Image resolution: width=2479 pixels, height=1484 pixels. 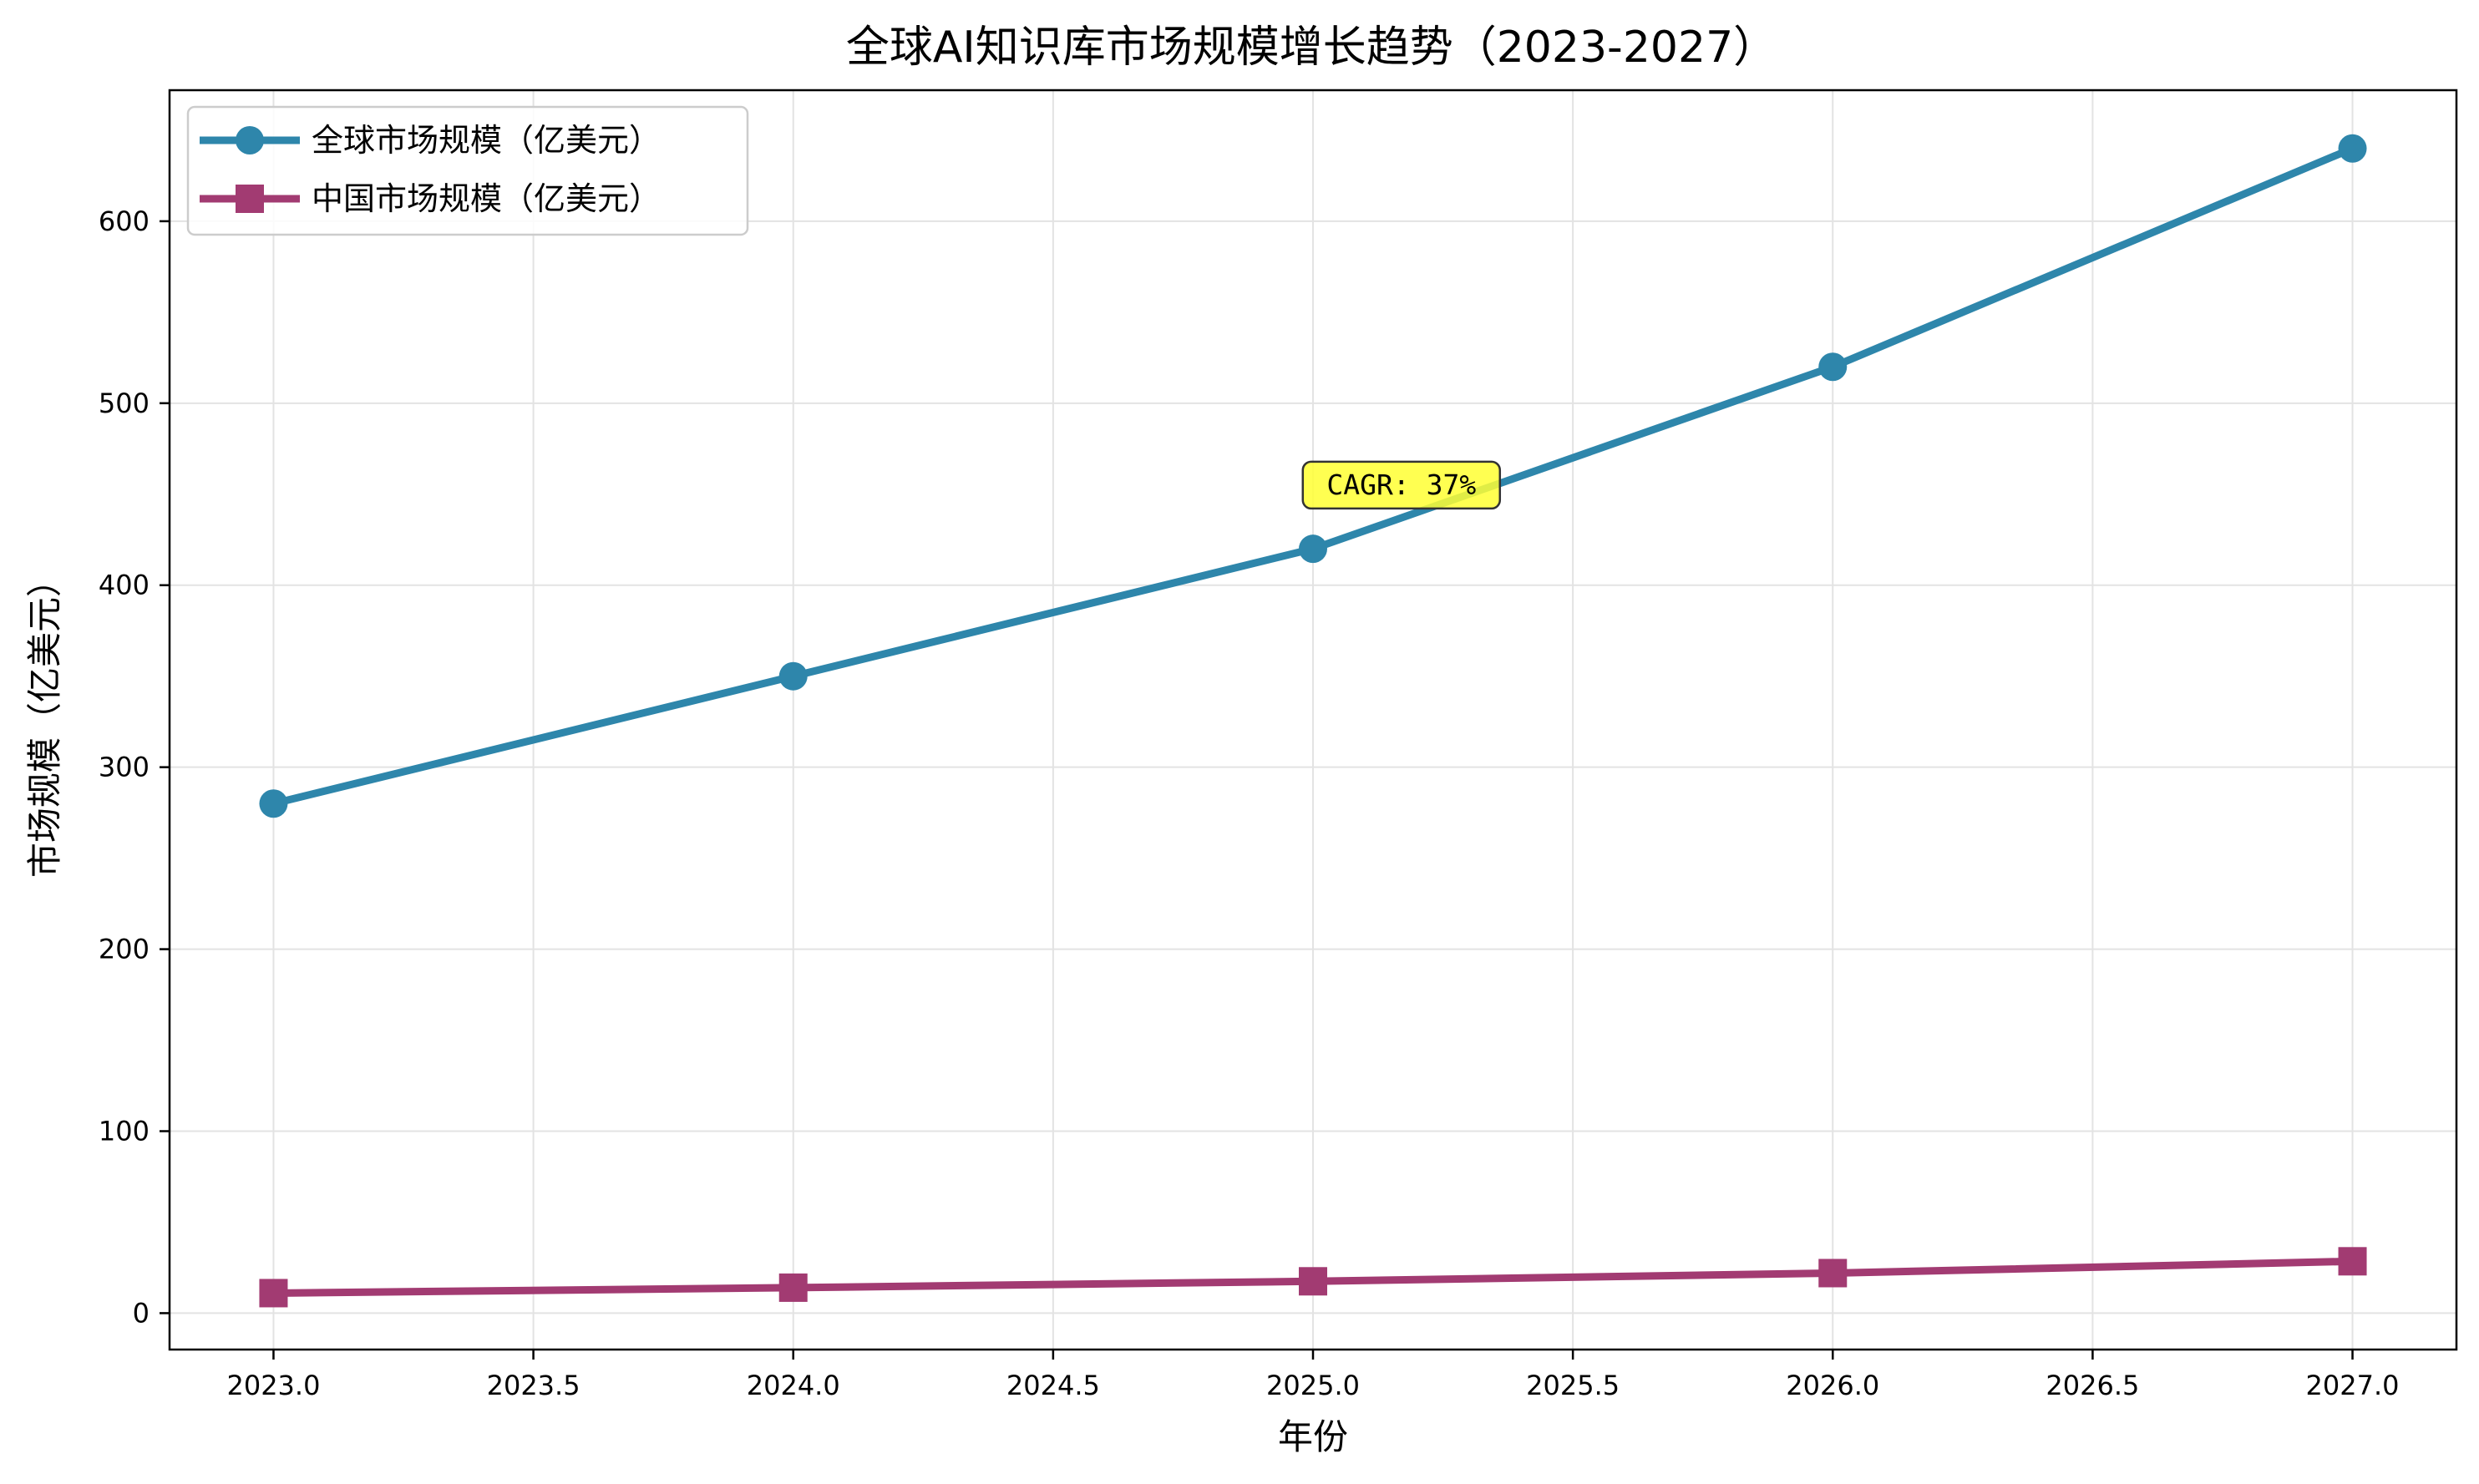 What do you see at coordinates (124, 949) in the screenshot?
I see `y-tick-label: 200` at bounding box center [124, 949].